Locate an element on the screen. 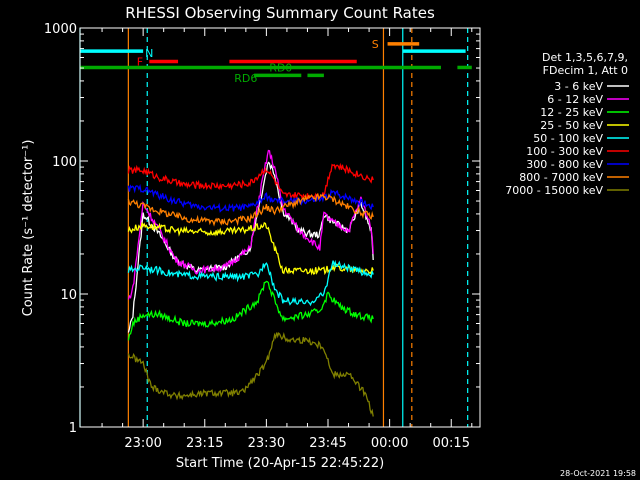  mode-annotation: RD0 is located at coordinates (280, 67).